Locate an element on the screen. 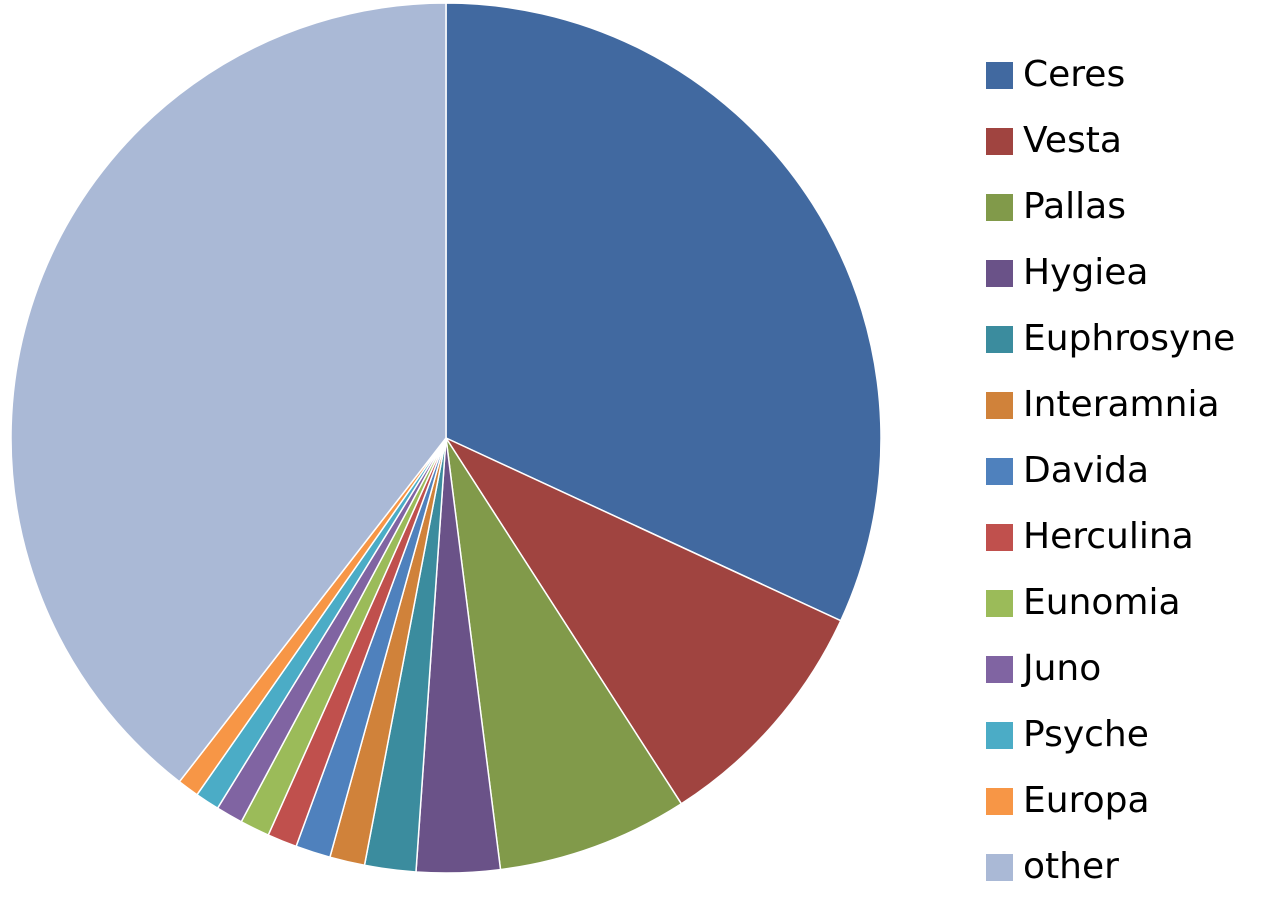 The width and height of the screenshot is (1267, 900). legend-item-davida: Davida is located at coordinates (1110, 471).